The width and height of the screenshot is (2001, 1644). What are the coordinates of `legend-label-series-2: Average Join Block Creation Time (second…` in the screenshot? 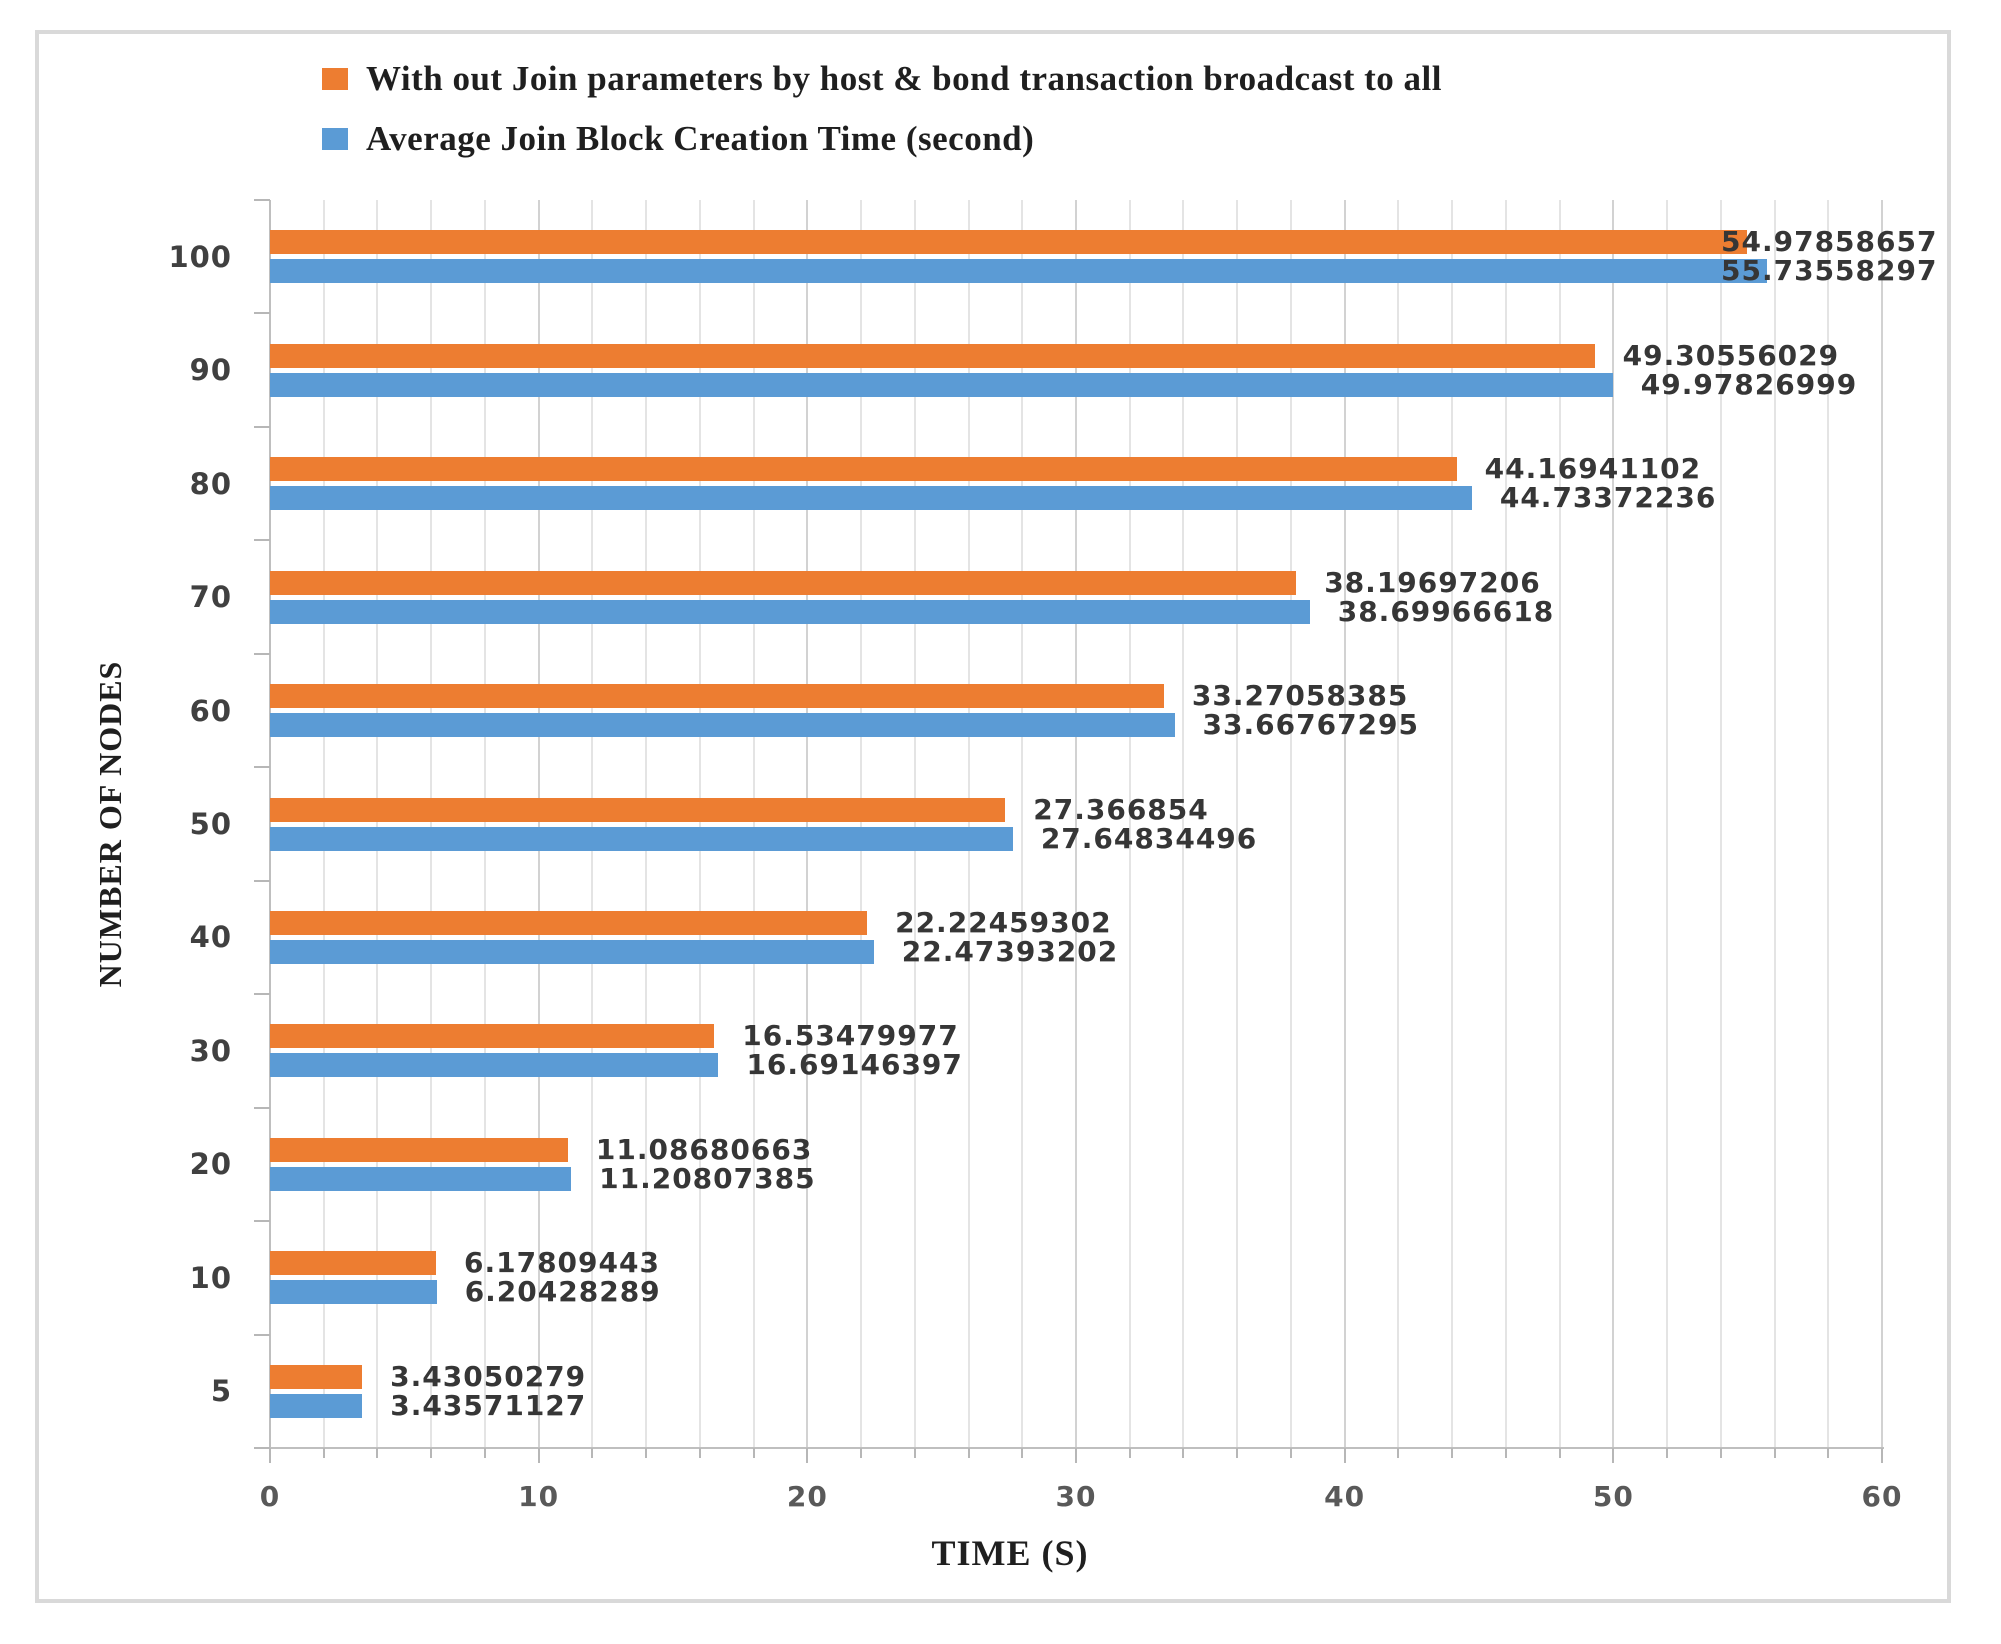 It's located at (700, 138).